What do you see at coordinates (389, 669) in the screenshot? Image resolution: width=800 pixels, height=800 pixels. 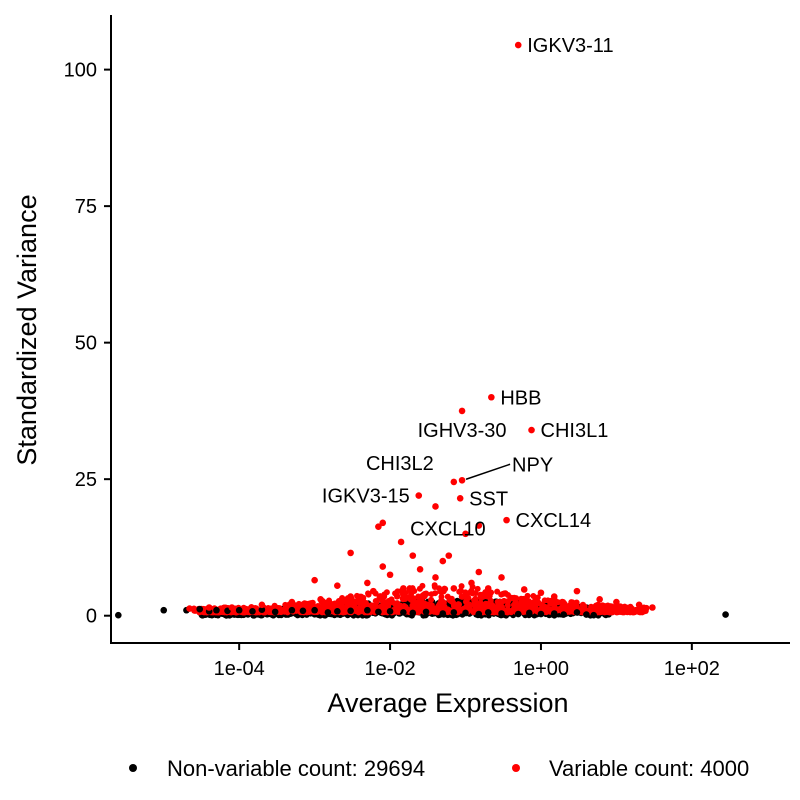 I see `x-tick-label: 1e-02` at bounding box center [389, 669].